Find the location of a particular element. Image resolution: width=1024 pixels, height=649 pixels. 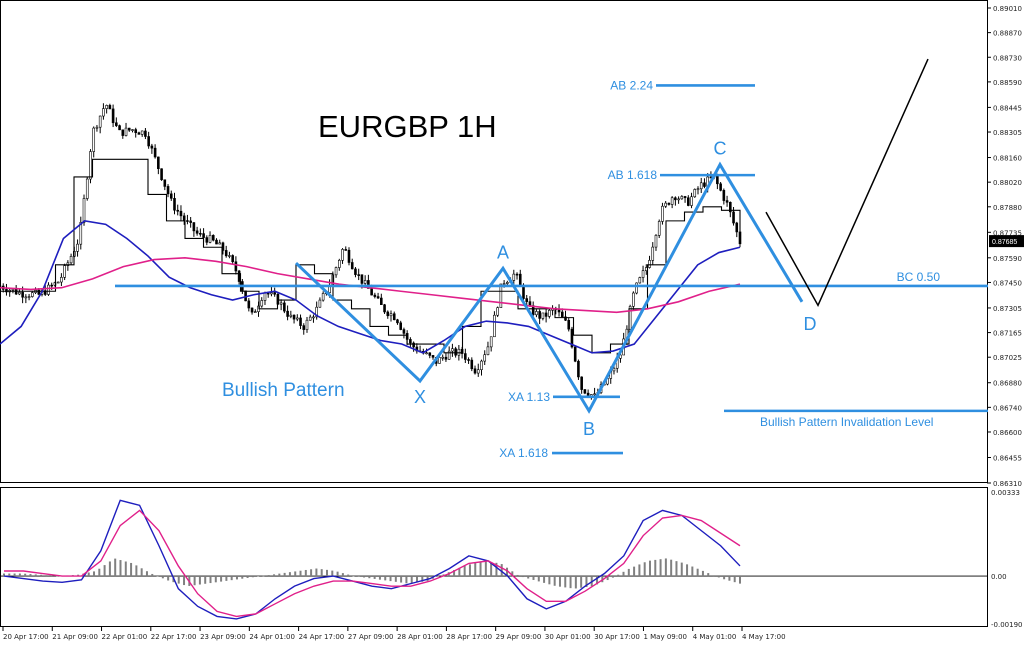

fib-level-label: AB 2.24 is located at coordinates (631, 85).